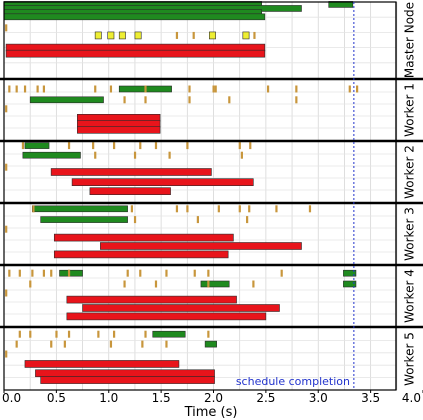 This screenshot has width=423, height=420. Describe the element at coordinates (410, 234) in the screenshot. I see `row-label: Worker 3` at that location.